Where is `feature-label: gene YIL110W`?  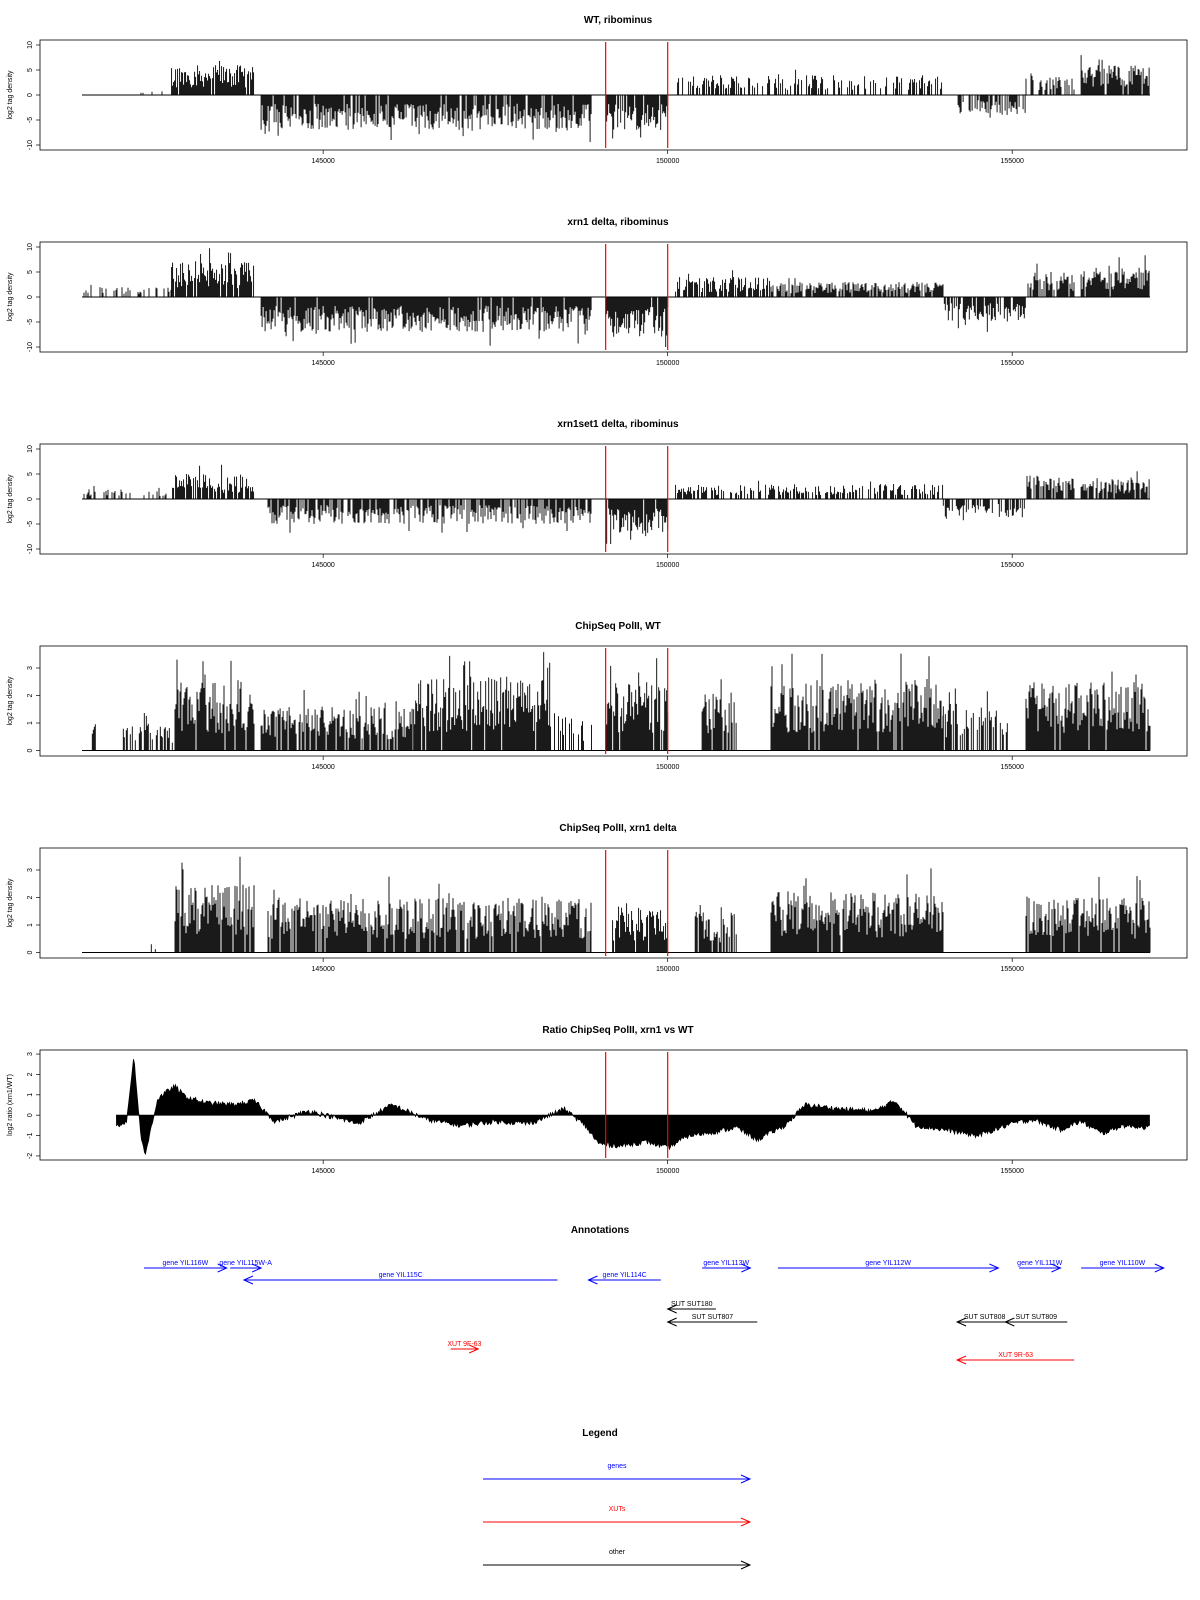 feature-label: gene YIL110W is located at coordinates (1123, 1263).